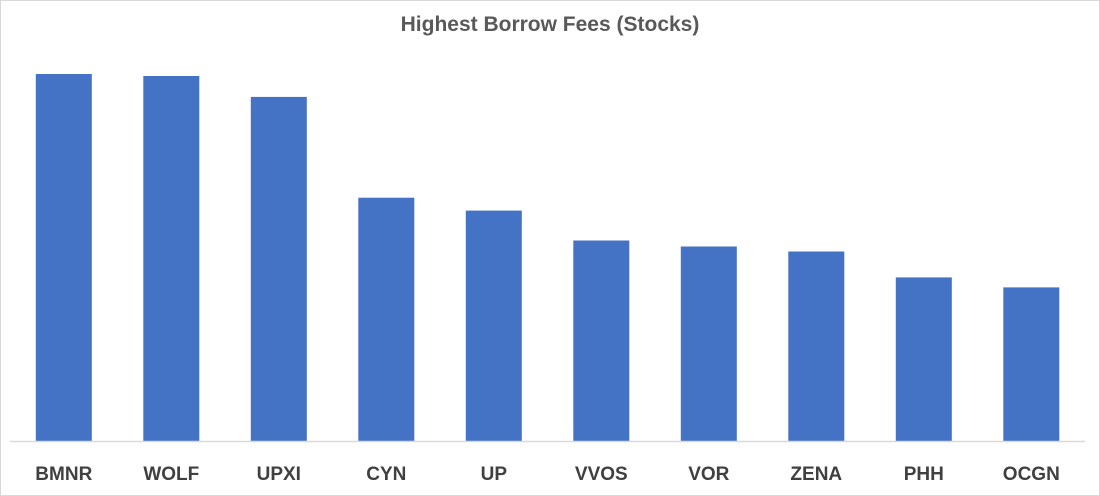 This screenshot has width=1100, height=496. Describe the element at coordinates (601, 340) in the screenshot. I see `bar-vvos` at that location.